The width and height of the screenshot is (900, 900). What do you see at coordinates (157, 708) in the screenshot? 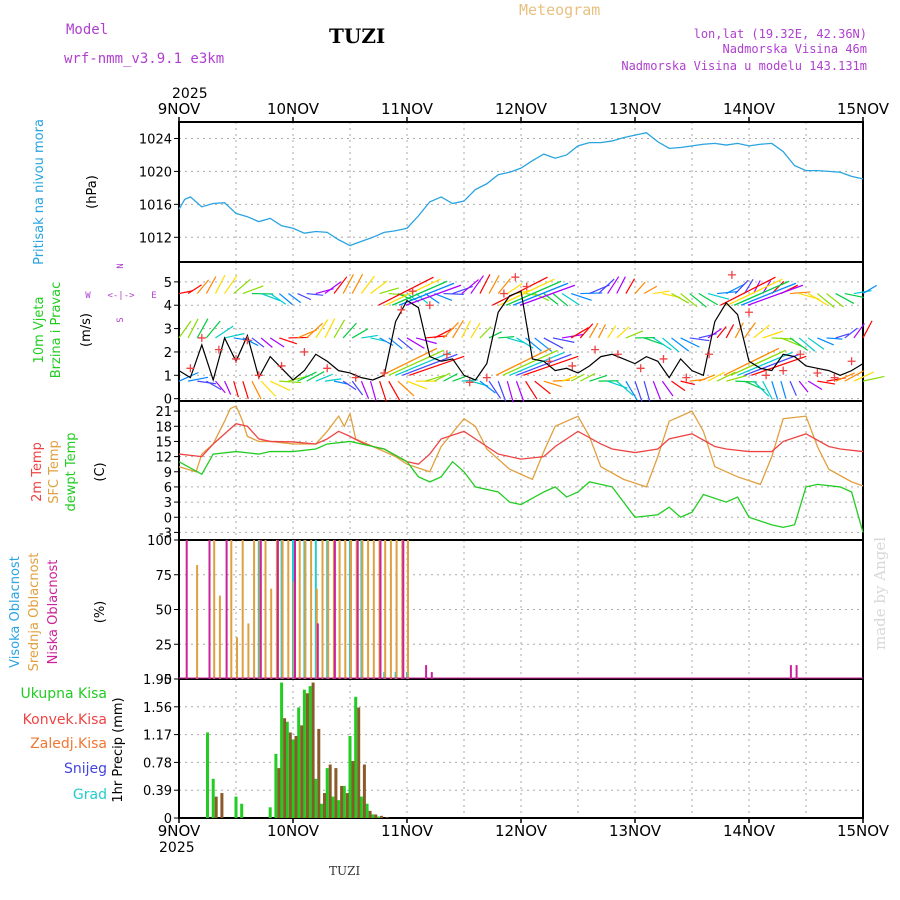
I see `y-tick-label: 1.56` at bounding box center [157, 708].